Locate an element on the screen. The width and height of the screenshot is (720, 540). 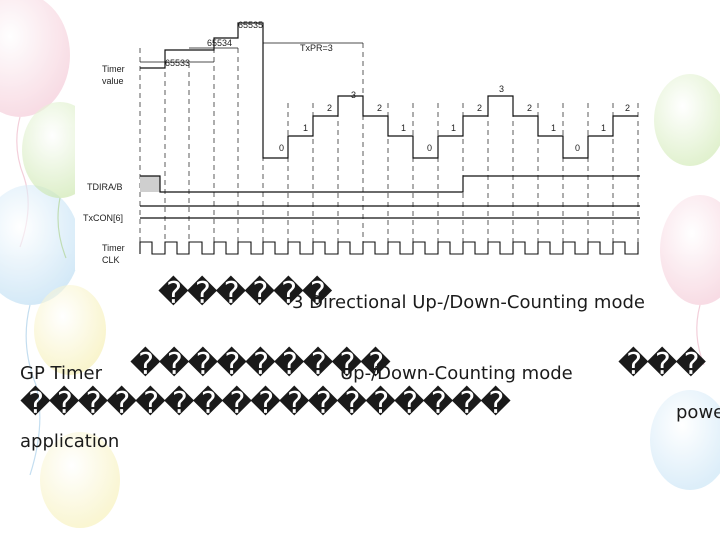
line1-text: Up-/Down-Counting mode is located at coordinates (456, 373).